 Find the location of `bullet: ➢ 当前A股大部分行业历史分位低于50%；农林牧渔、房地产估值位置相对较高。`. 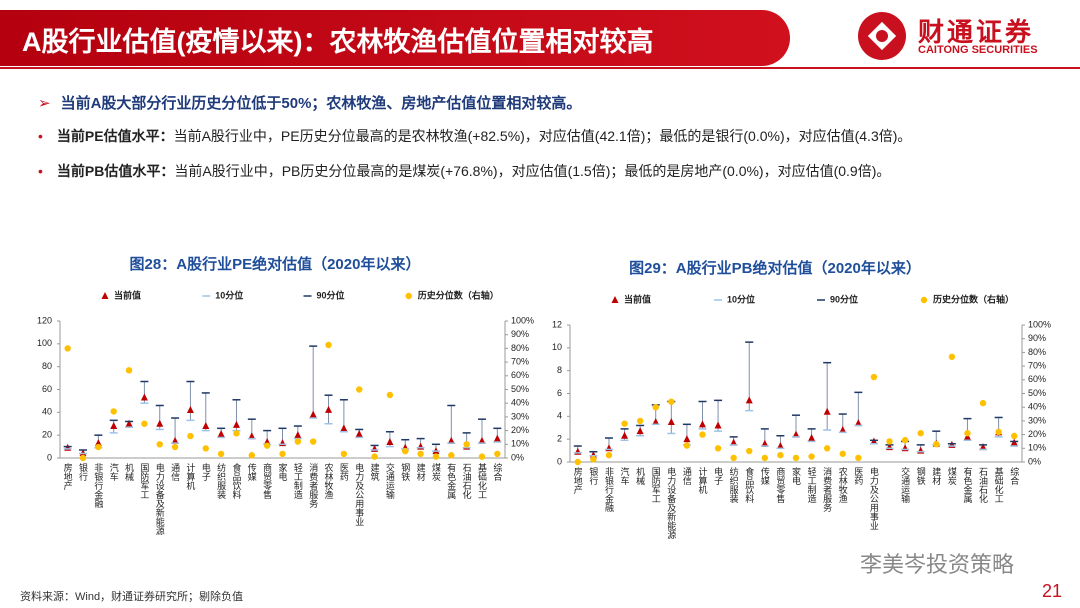

bullet: ➢ 当前A股大部分行业历史分位低于50%；农林牧渔、房地产估值位置相对较高。 is located at coordinates (310, 103).